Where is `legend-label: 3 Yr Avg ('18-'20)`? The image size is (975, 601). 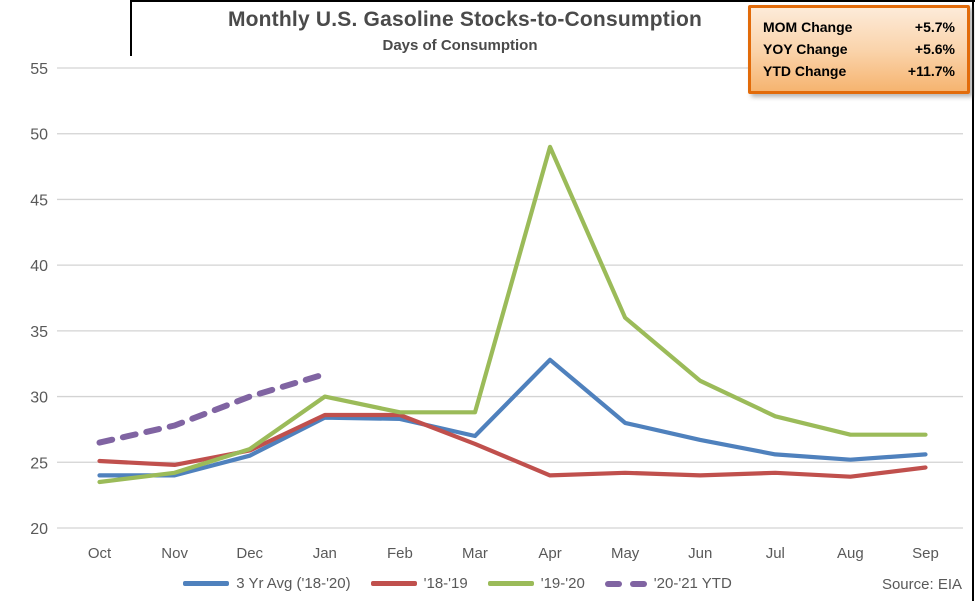 legend-label: 3 Yr Avg ('18-'20) is located at coordinates (293, 583).